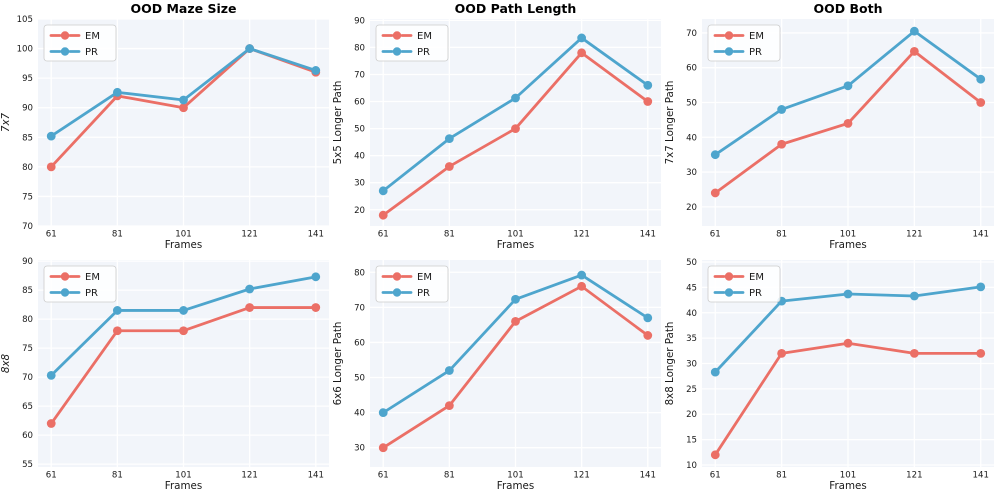 The height and width of the screenshot is (501, 997). Describe the element at coordinates (27, 79) in the screenshot. I see `y-tick-label: 95` at that location.